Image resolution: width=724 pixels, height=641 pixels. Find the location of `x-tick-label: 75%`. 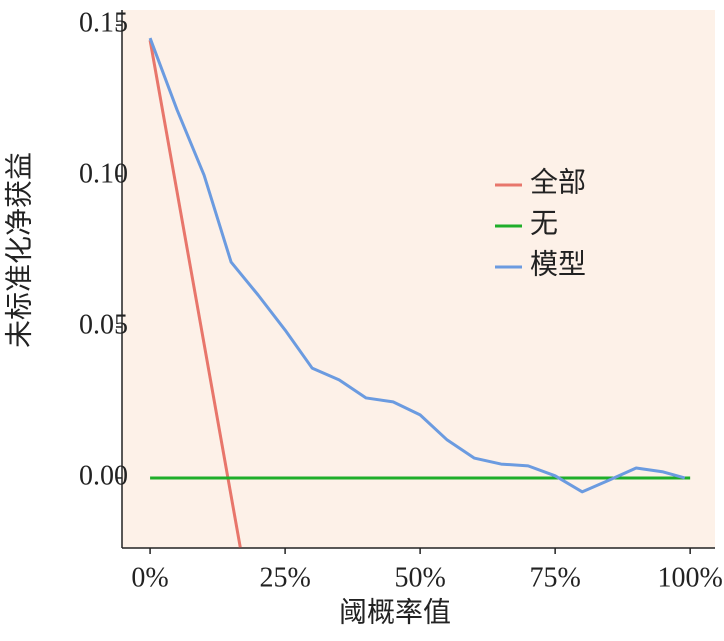

x-tick-label: 75% is located at coordinates (554, 577).